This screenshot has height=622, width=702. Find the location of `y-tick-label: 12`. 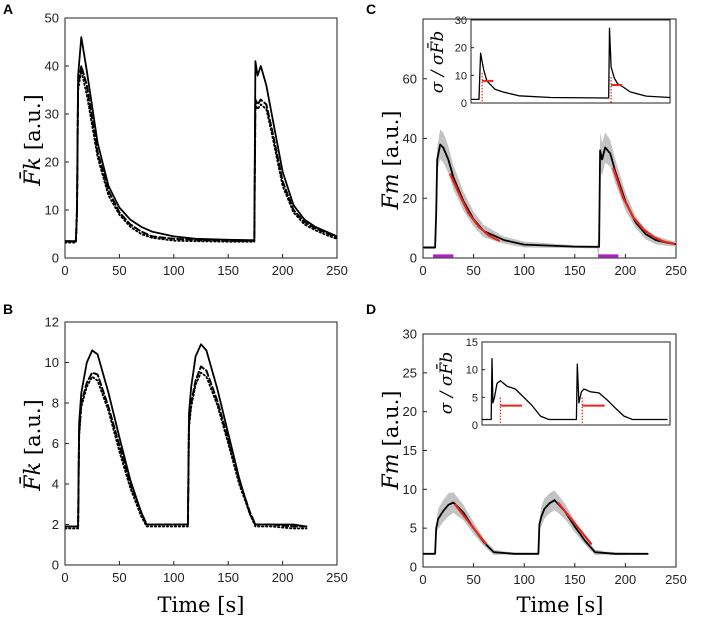

y-tick-label: 12 is located at coordinates (52, 322).